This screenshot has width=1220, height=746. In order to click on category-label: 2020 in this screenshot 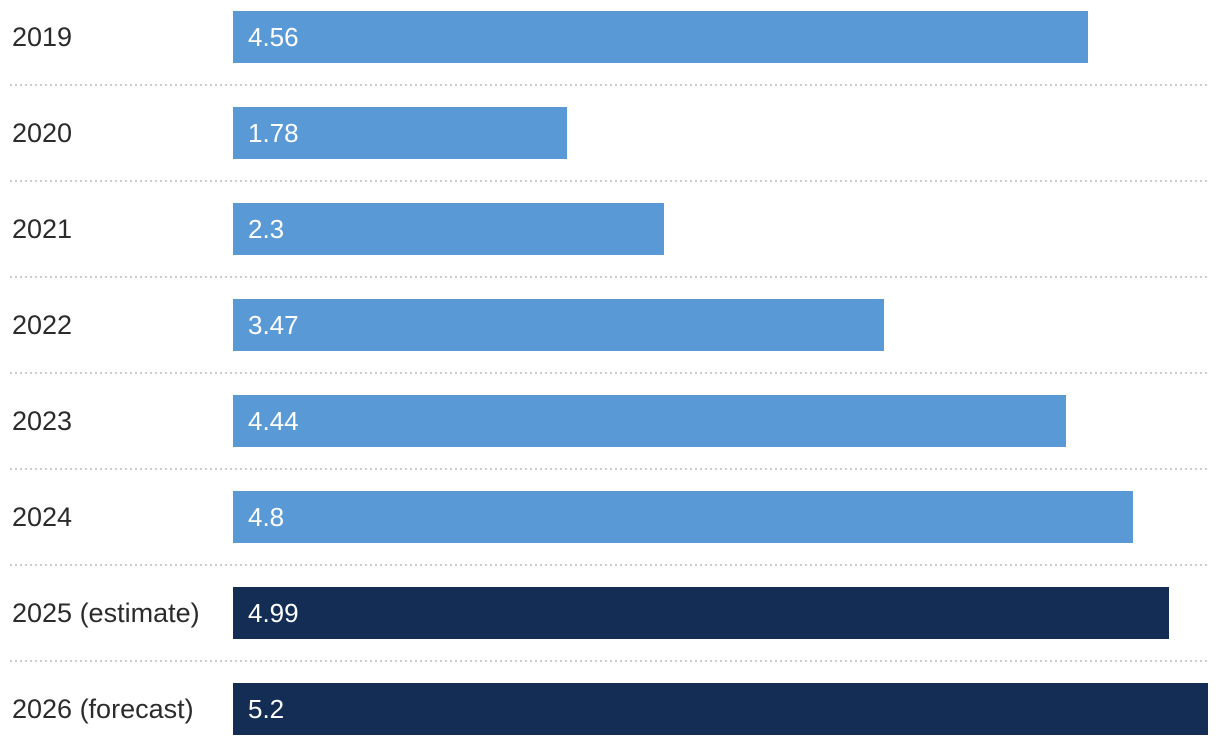, I will do `click(42, 133)`.